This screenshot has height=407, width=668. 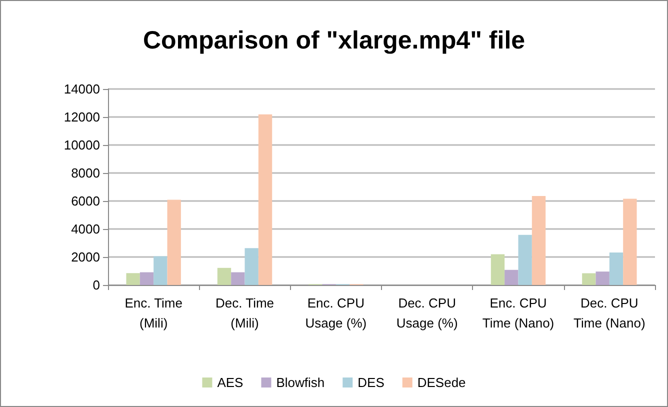 What do you see at coordinates (518, 313) in the screenshot?
I see `x-tick-label: Enc. CPU Time (Nano)` at bounding box center [518, 313].